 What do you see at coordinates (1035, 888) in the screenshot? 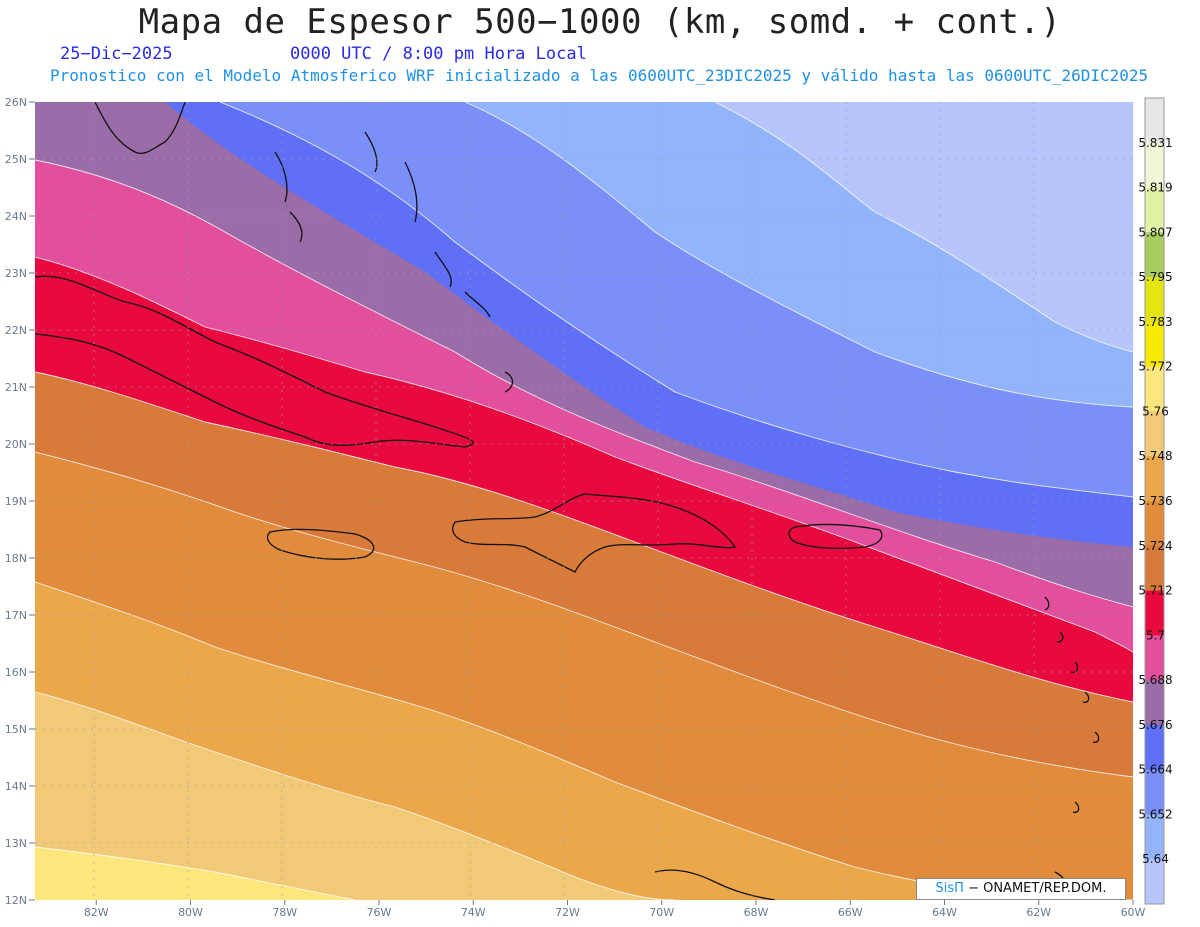
I see `credit-text: − ONAMET/REP.DOM.` at bounding box center [1035, 888].